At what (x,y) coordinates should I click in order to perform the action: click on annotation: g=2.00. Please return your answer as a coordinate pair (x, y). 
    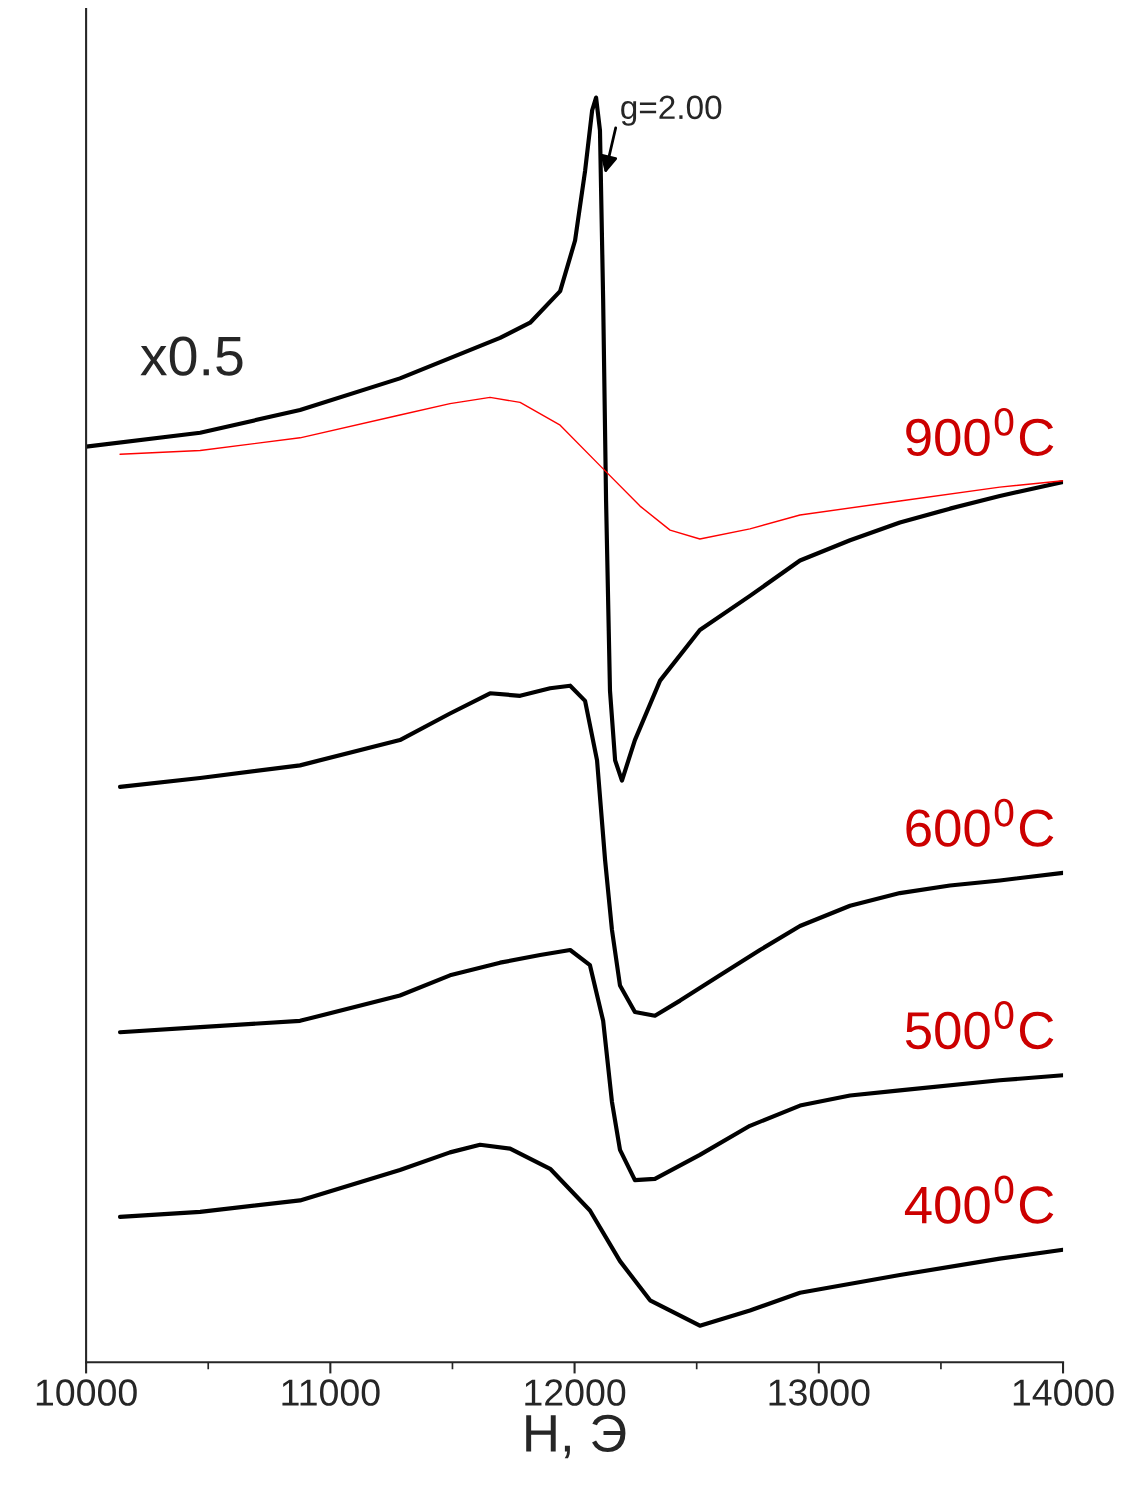
    Looking at the image, I should click on (671, 110).